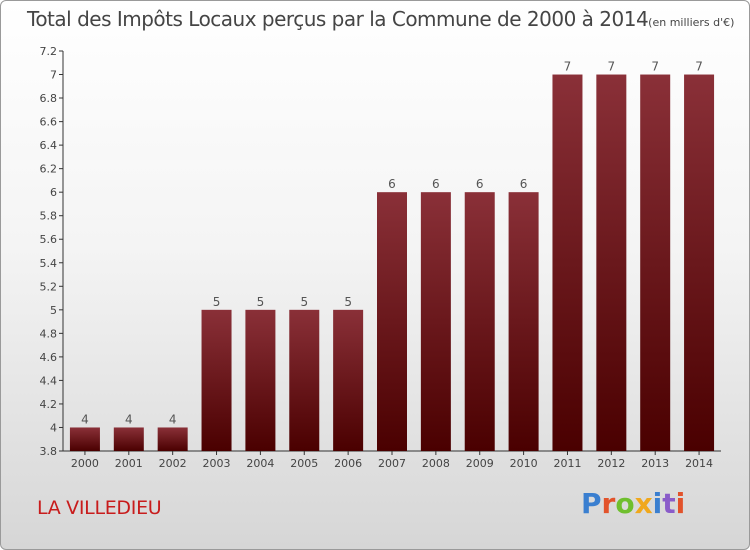 This screenshot has width=750, height=550. What do you see at coordinates (53, 75) in the screenshot?
I see `y-tick-label: 7` at bounding box center [53, 75].